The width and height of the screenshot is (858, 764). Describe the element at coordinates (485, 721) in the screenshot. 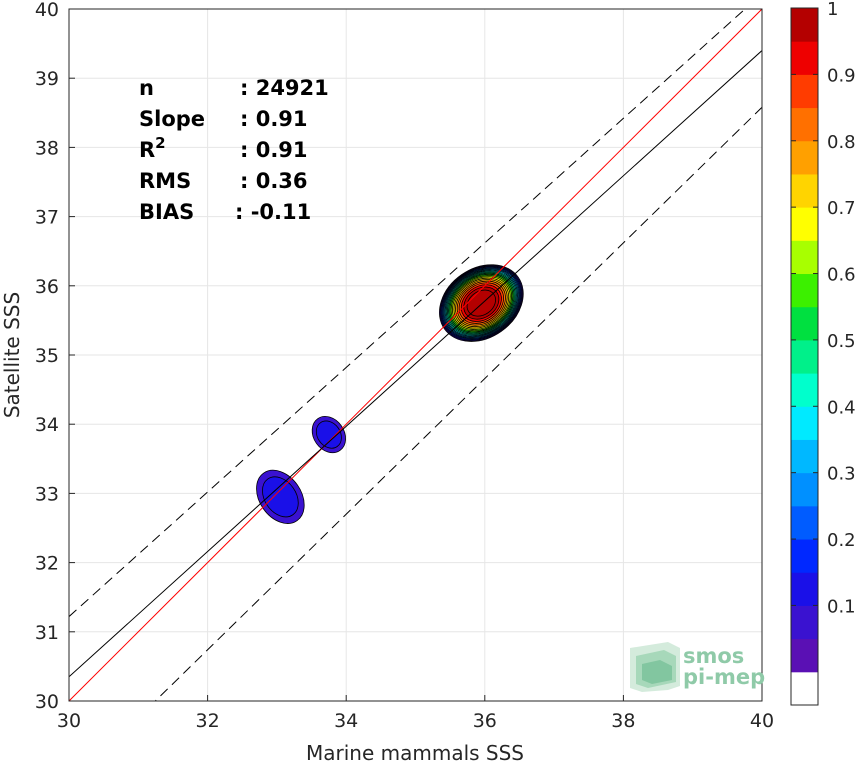

I see `x-tick-label: 36` at that location.